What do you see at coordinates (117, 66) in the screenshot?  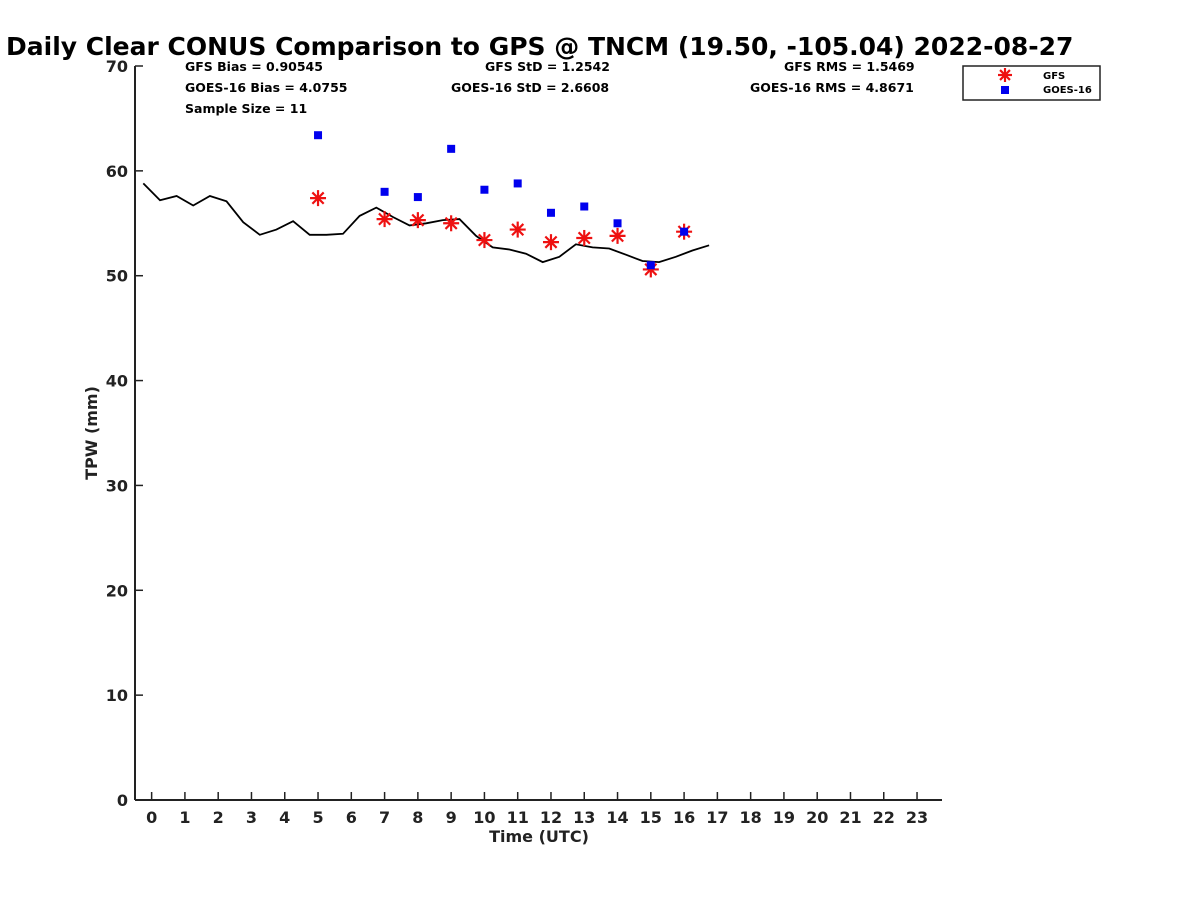 I see `y-tick-label: 70` at bounding box center [117, 66].